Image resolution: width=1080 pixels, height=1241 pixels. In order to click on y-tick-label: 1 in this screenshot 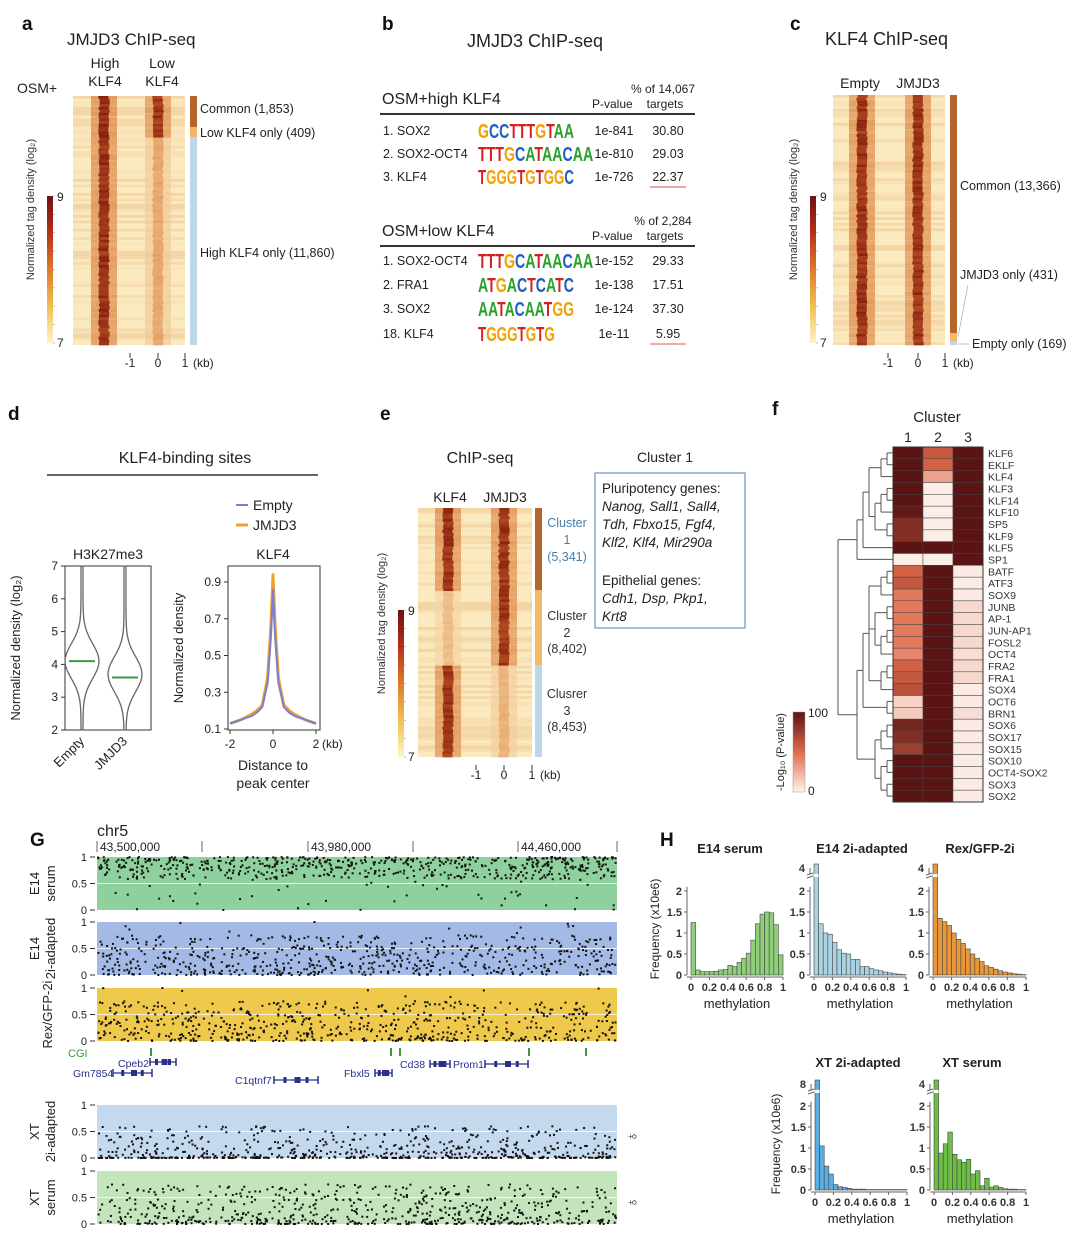, I will do `click(84, 858)`.